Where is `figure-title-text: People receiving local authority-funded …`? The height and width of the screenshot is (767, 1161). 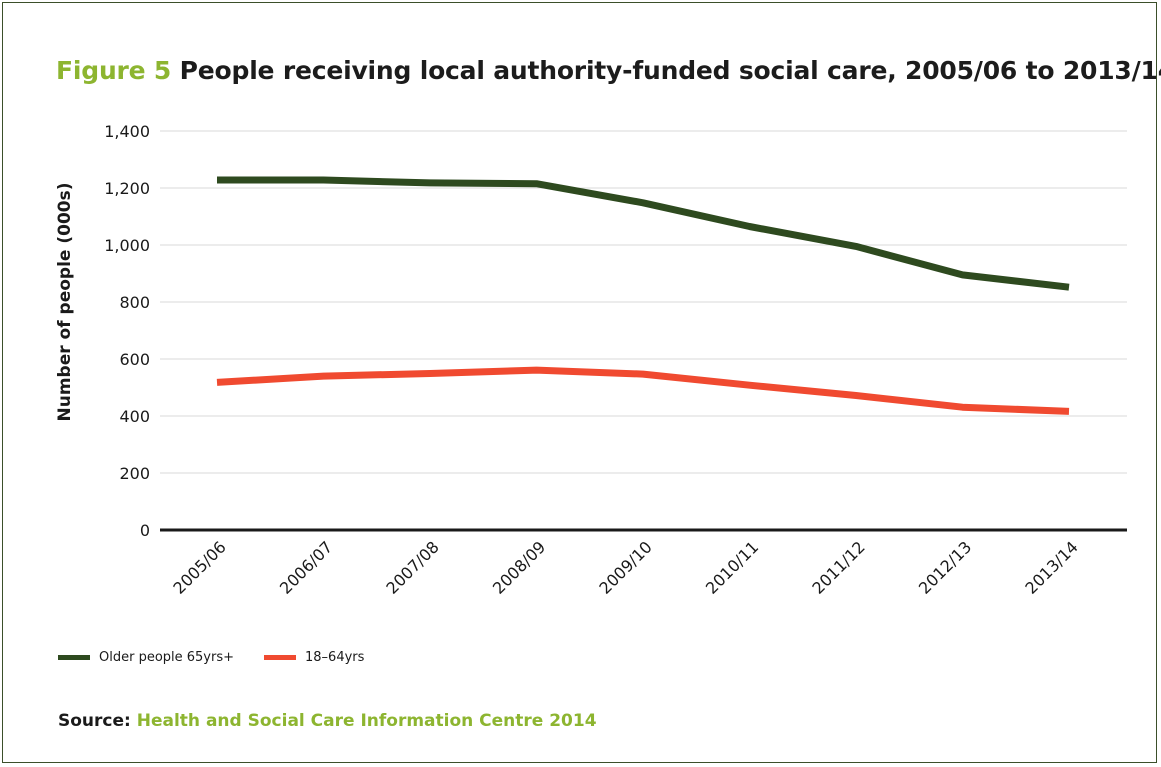
figure-title-text: People receiving local authority-funded … is located at coordinates (670, 70).